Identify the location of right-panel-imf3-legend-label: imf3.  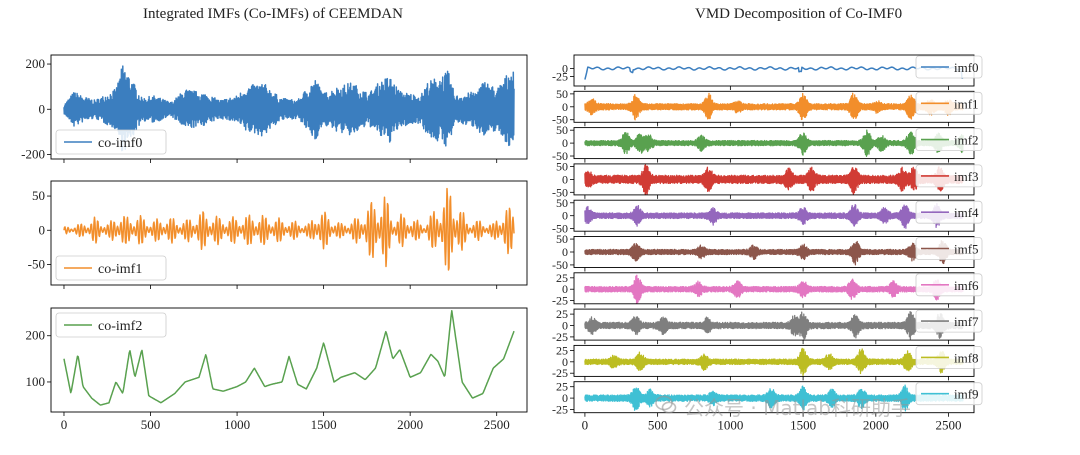
(966, 176).